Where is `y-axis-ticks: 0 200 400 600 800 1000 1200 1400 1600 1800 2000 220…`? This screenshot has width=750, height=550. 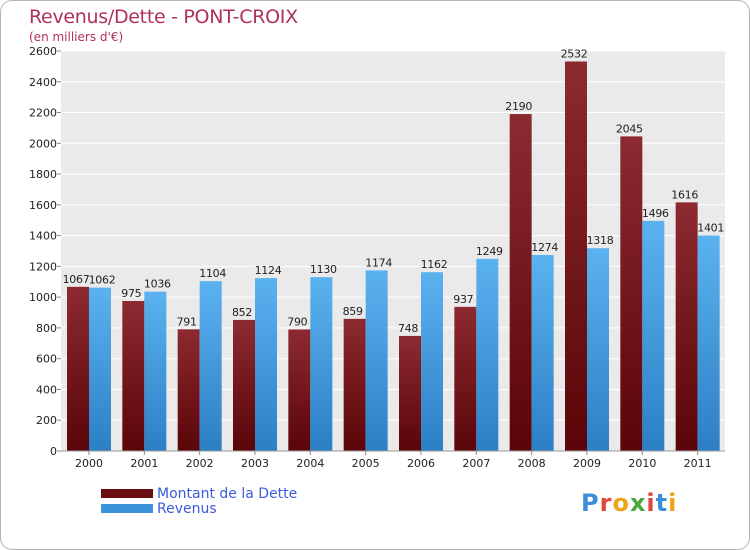 y-axis-ticks: 0 200 400 600 800 1000 1200 1400 1600 1800 2000 220… is located at coordinates (45, 251).